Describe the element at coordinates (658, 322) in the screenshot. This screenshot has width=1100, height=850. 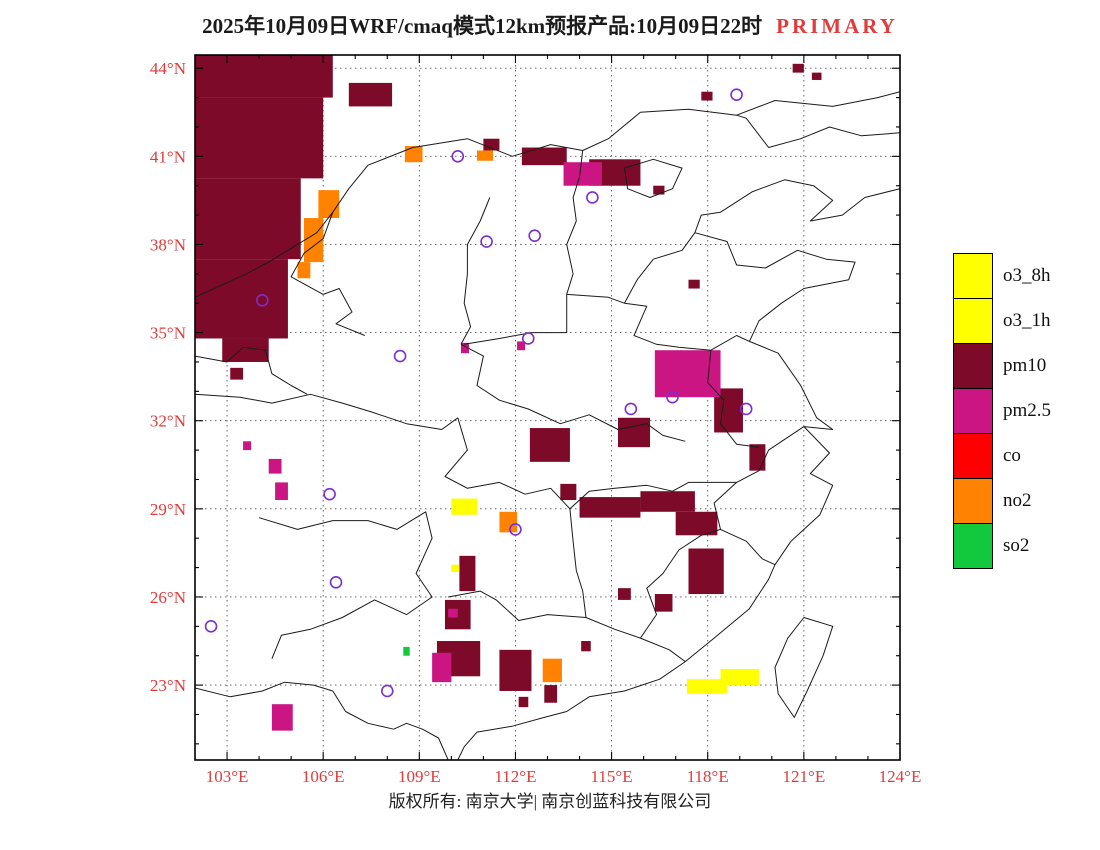
I see `shandong-south-border` at that location.